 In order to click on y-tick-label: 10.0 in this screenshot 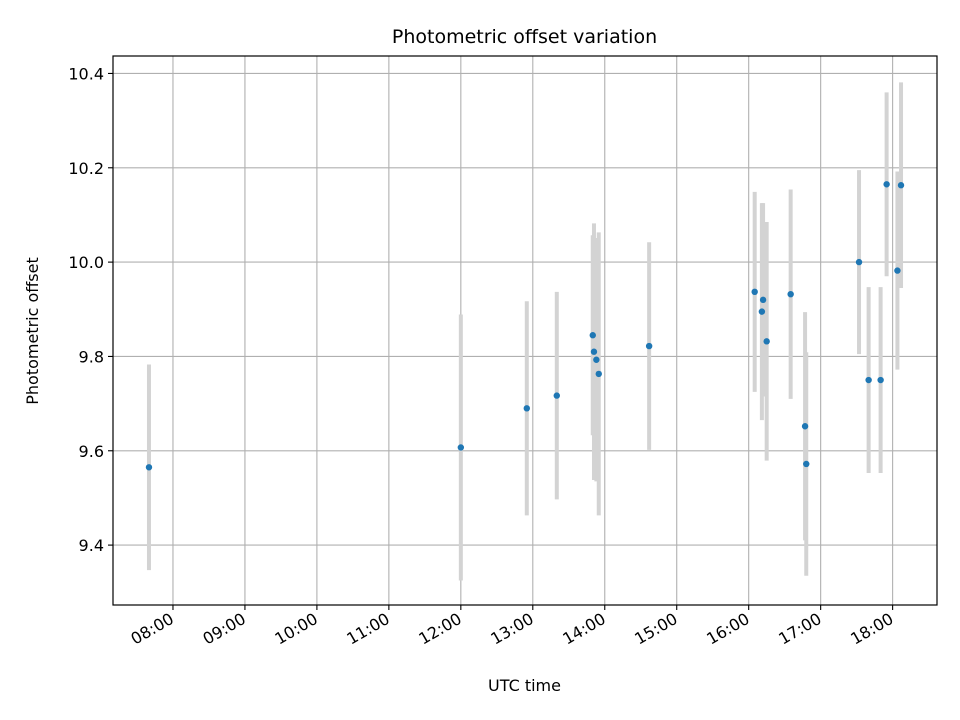, I will do `click(86, 262)`.